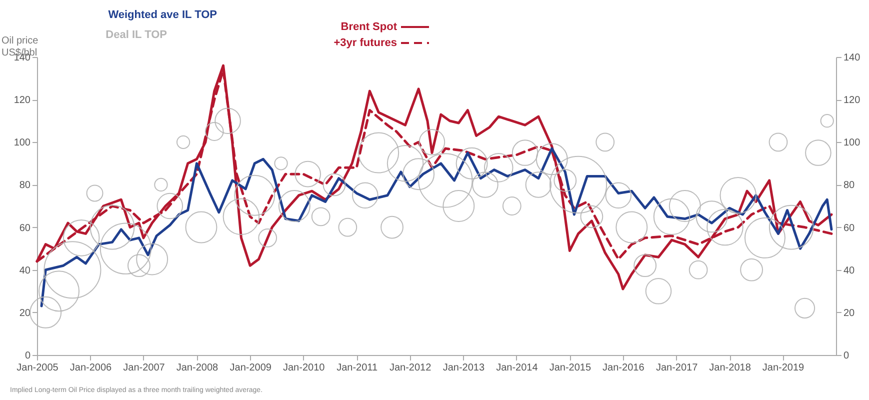  What do you see at coordinates (623, 368) in the screenshot?
I see `x-tick-label: Jan-2016` at bounding box center [623, 368].